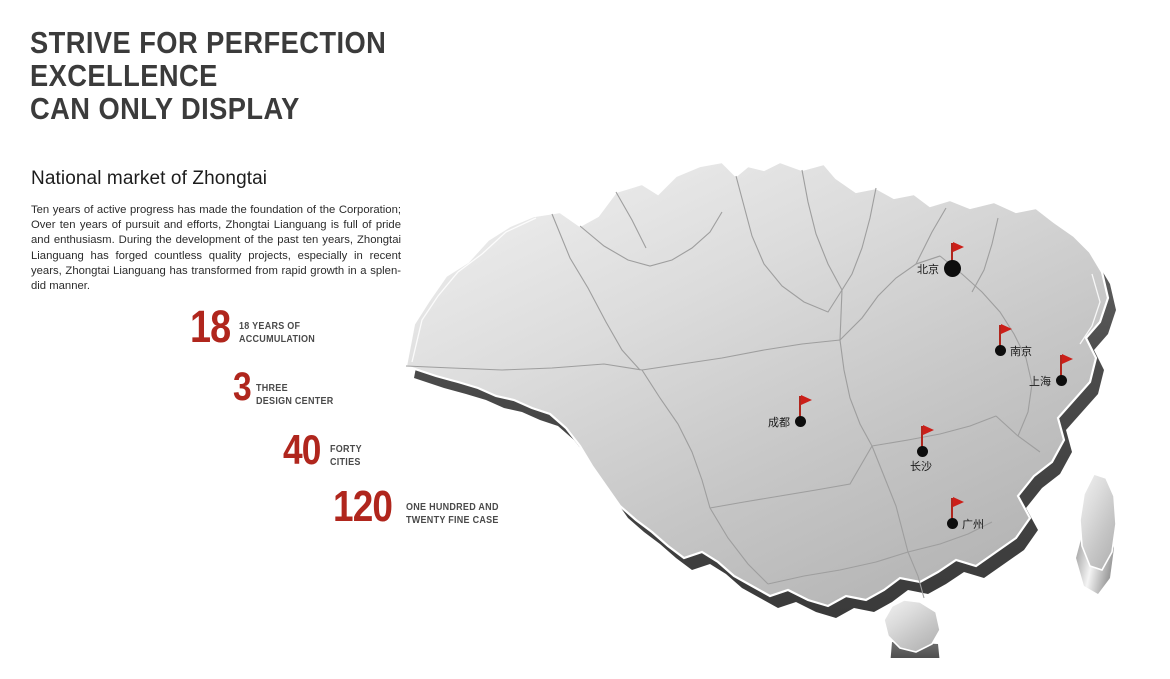  What do you see at coordinates (208, 42) in the screenshot?
I see `headline-line-1: STRIVE FOR PERFECTION` at bounding box center [208, 42].